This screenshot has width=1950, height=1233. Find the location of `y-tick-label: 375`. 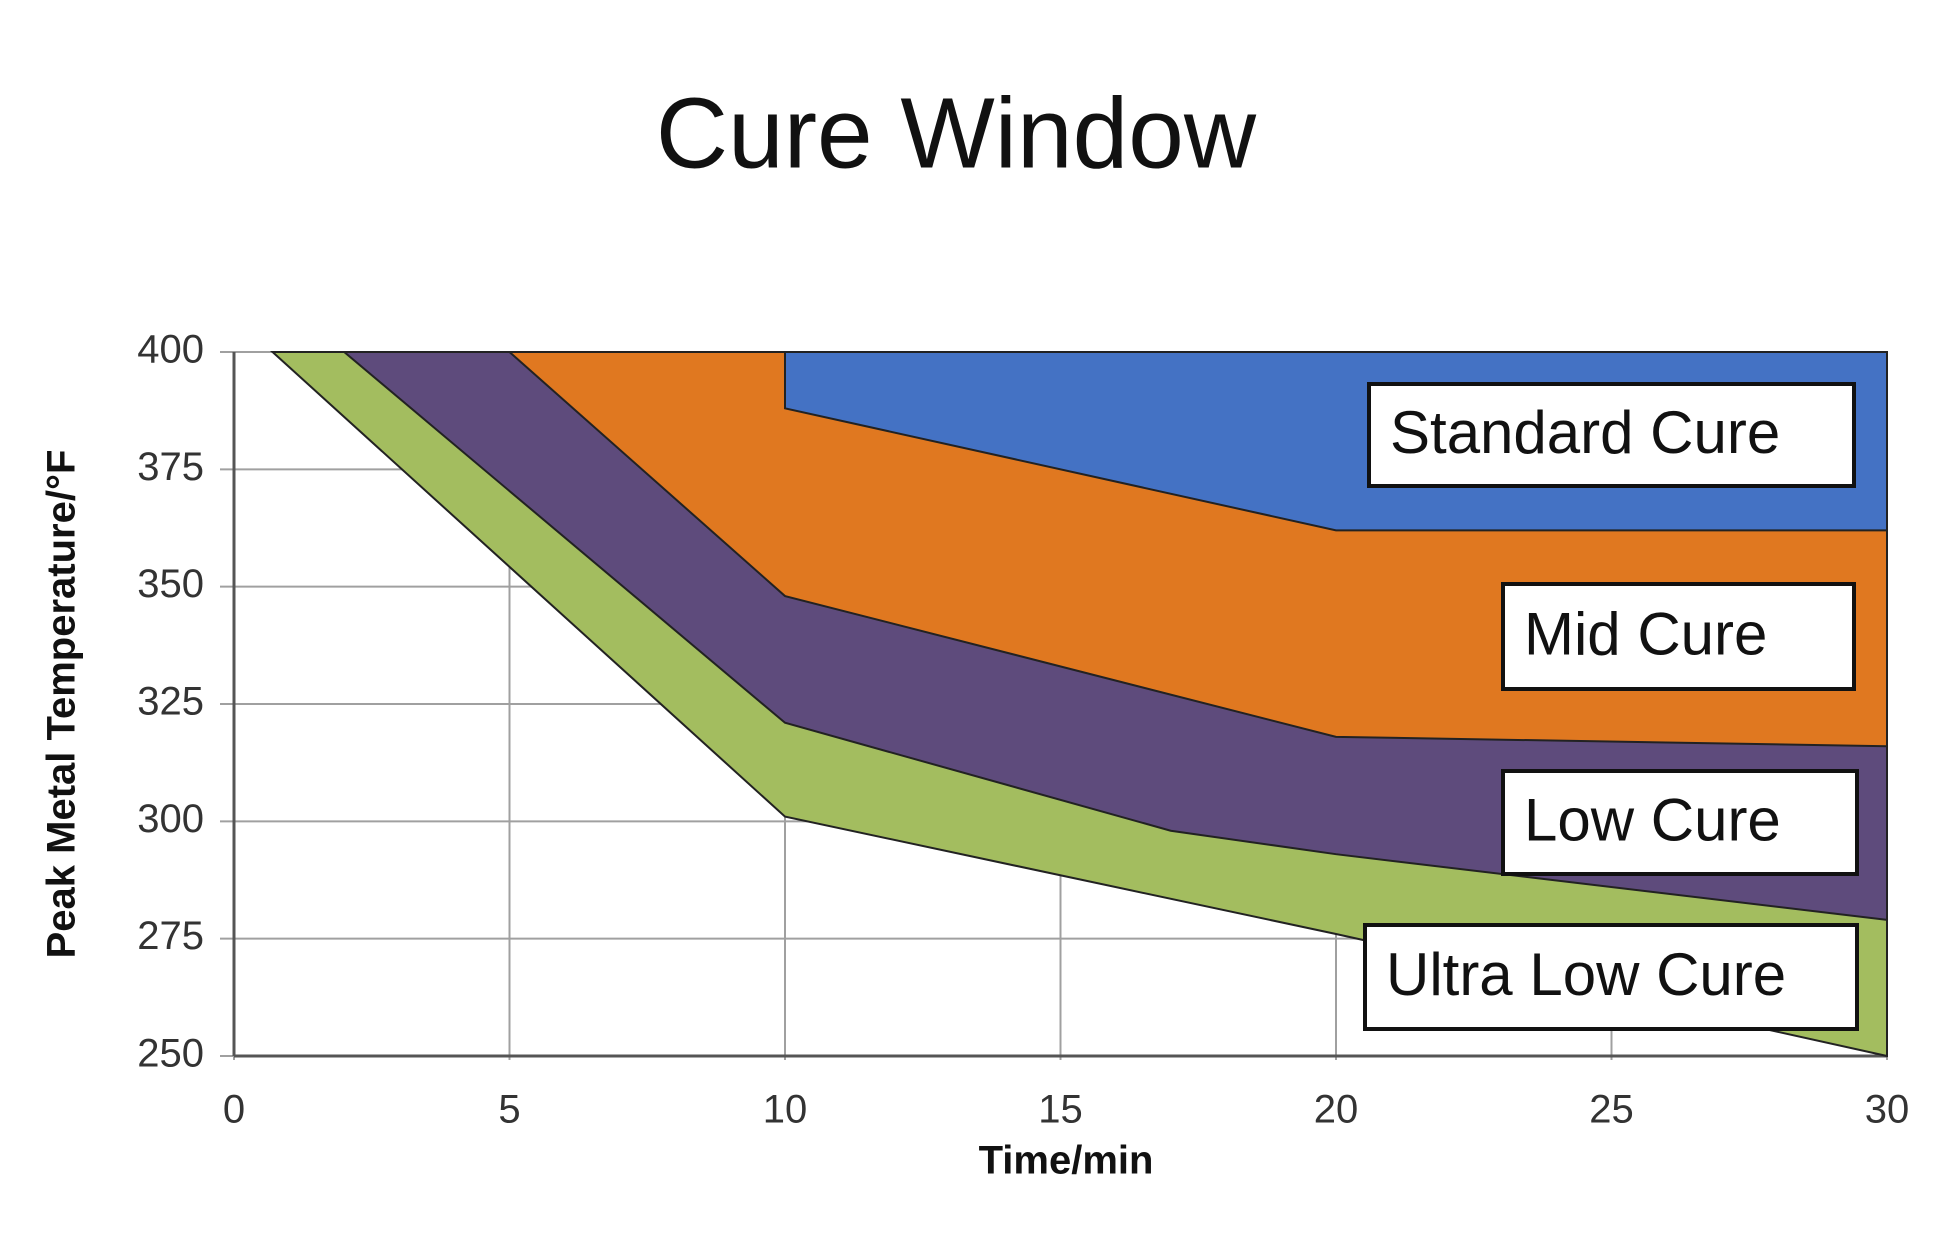

y-tick-label: 375 is located at coordinates (170, 467).